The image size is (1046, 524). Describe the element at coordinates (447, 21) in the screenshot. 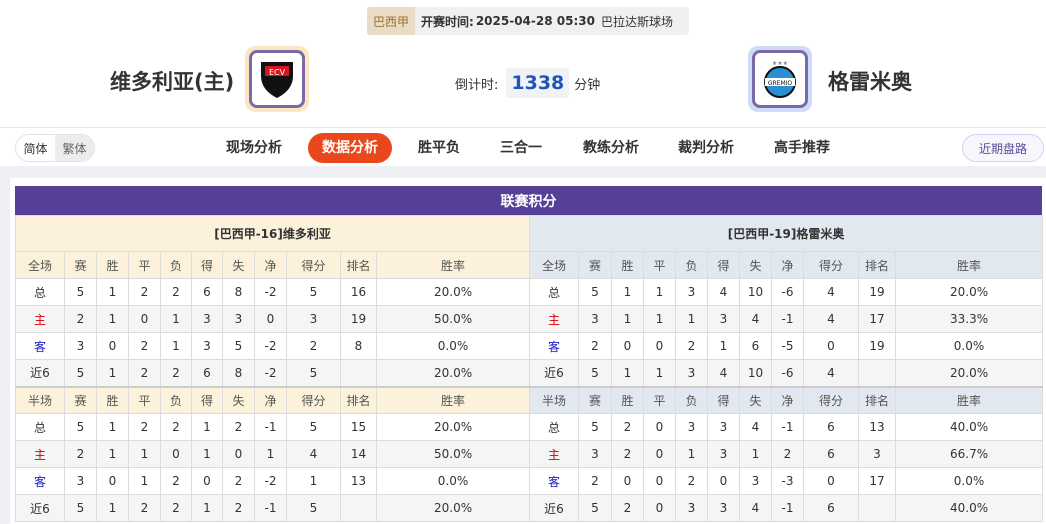

I see `kickoff-label: 开赛时间:` at that location.